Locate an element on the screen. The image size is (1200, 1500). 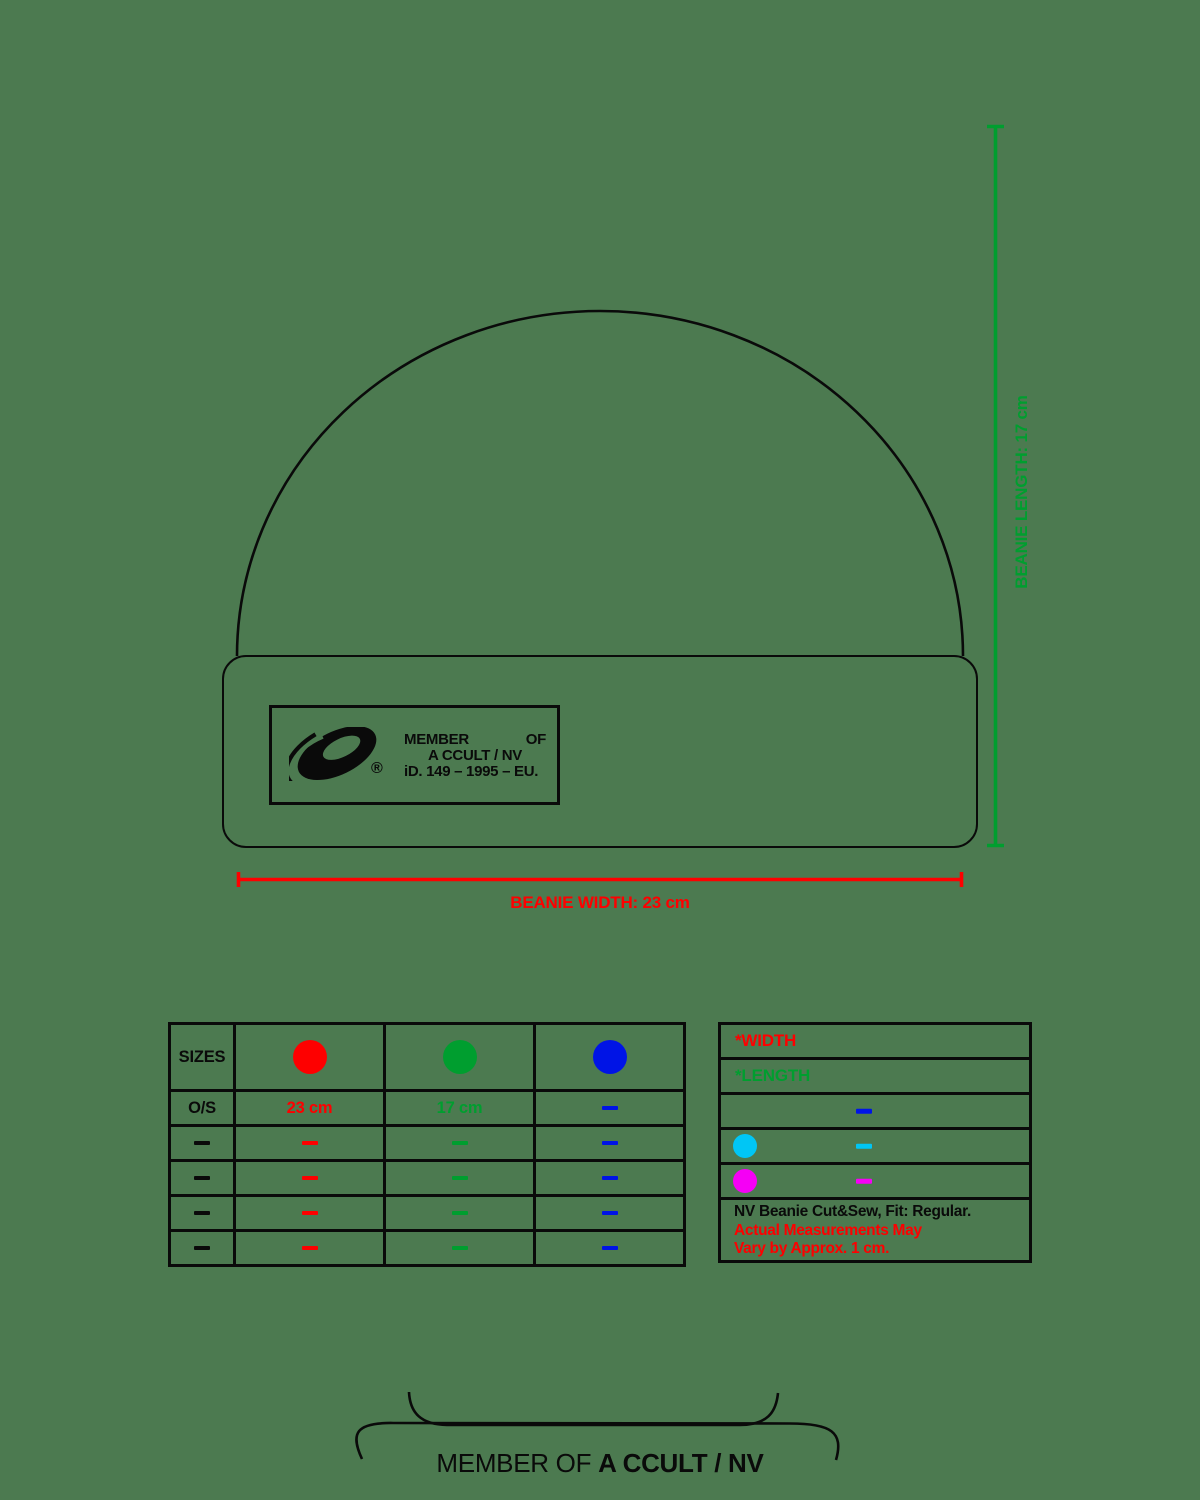
footer-brand-name: A CCULT / NV is located at coordinates (681, 1463).